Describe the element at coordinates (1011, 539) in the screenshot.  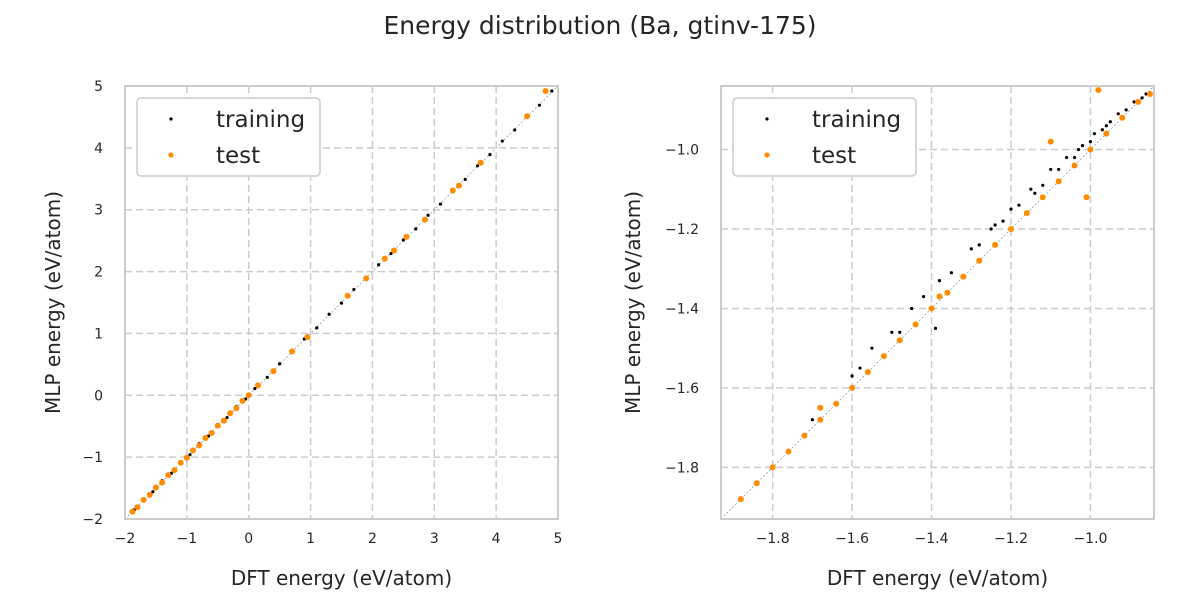
I see `x-tick-label: −1.2` at that location.